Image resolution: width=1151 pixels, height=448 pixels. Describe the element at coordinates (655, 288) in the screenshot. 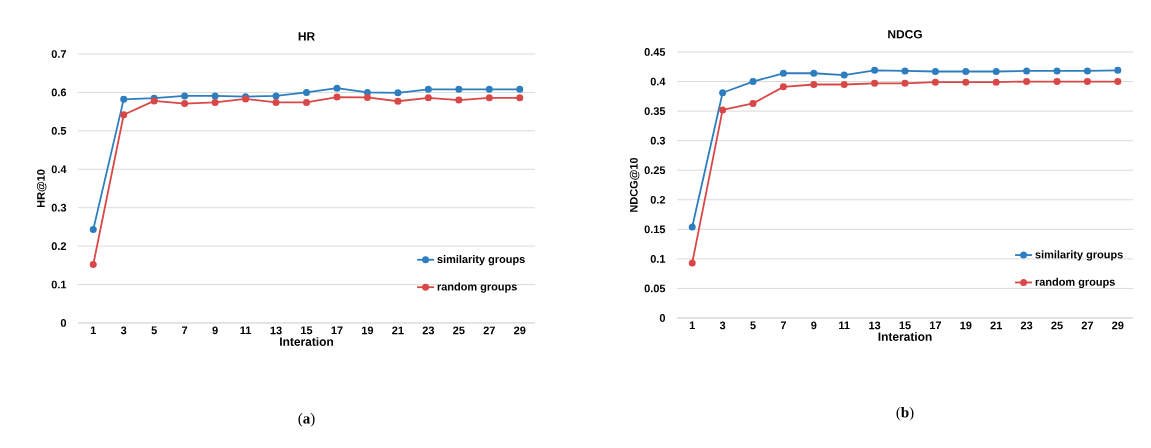

I see `y-tick-label: 0.05` at that location.